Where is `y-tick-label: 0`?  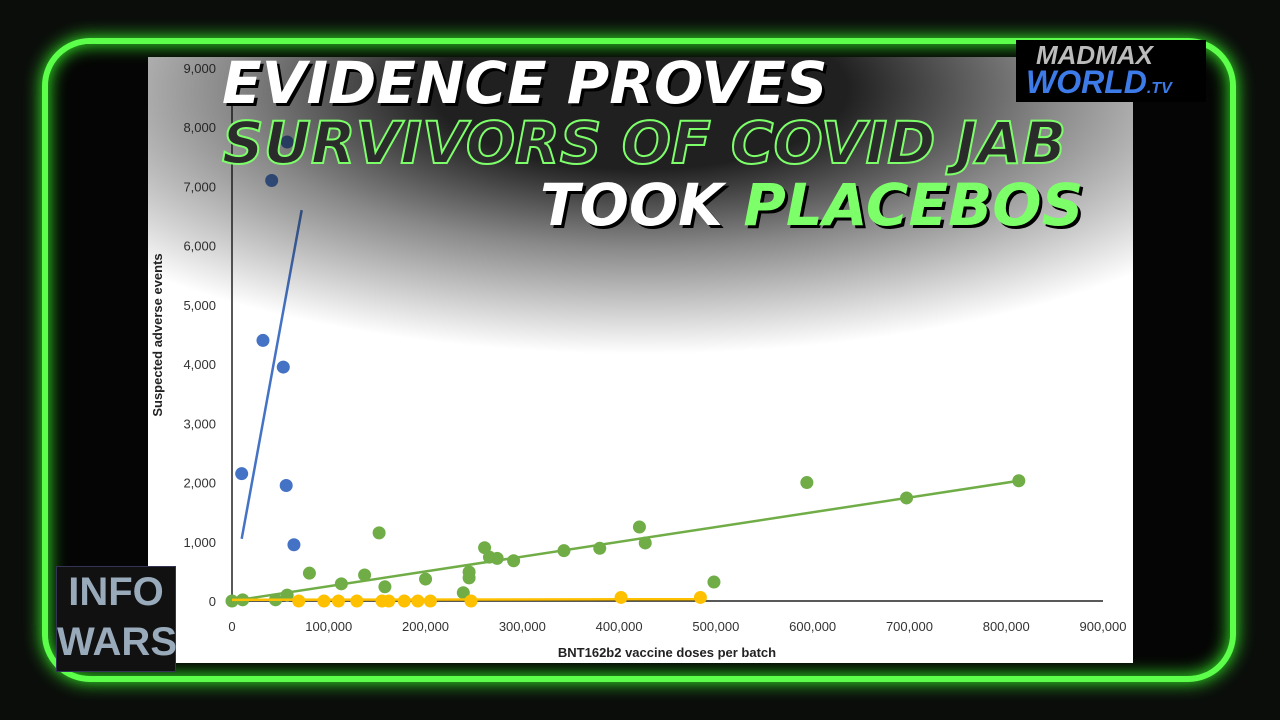
y-tick-label: 0 is located at coordinates (212, 601).